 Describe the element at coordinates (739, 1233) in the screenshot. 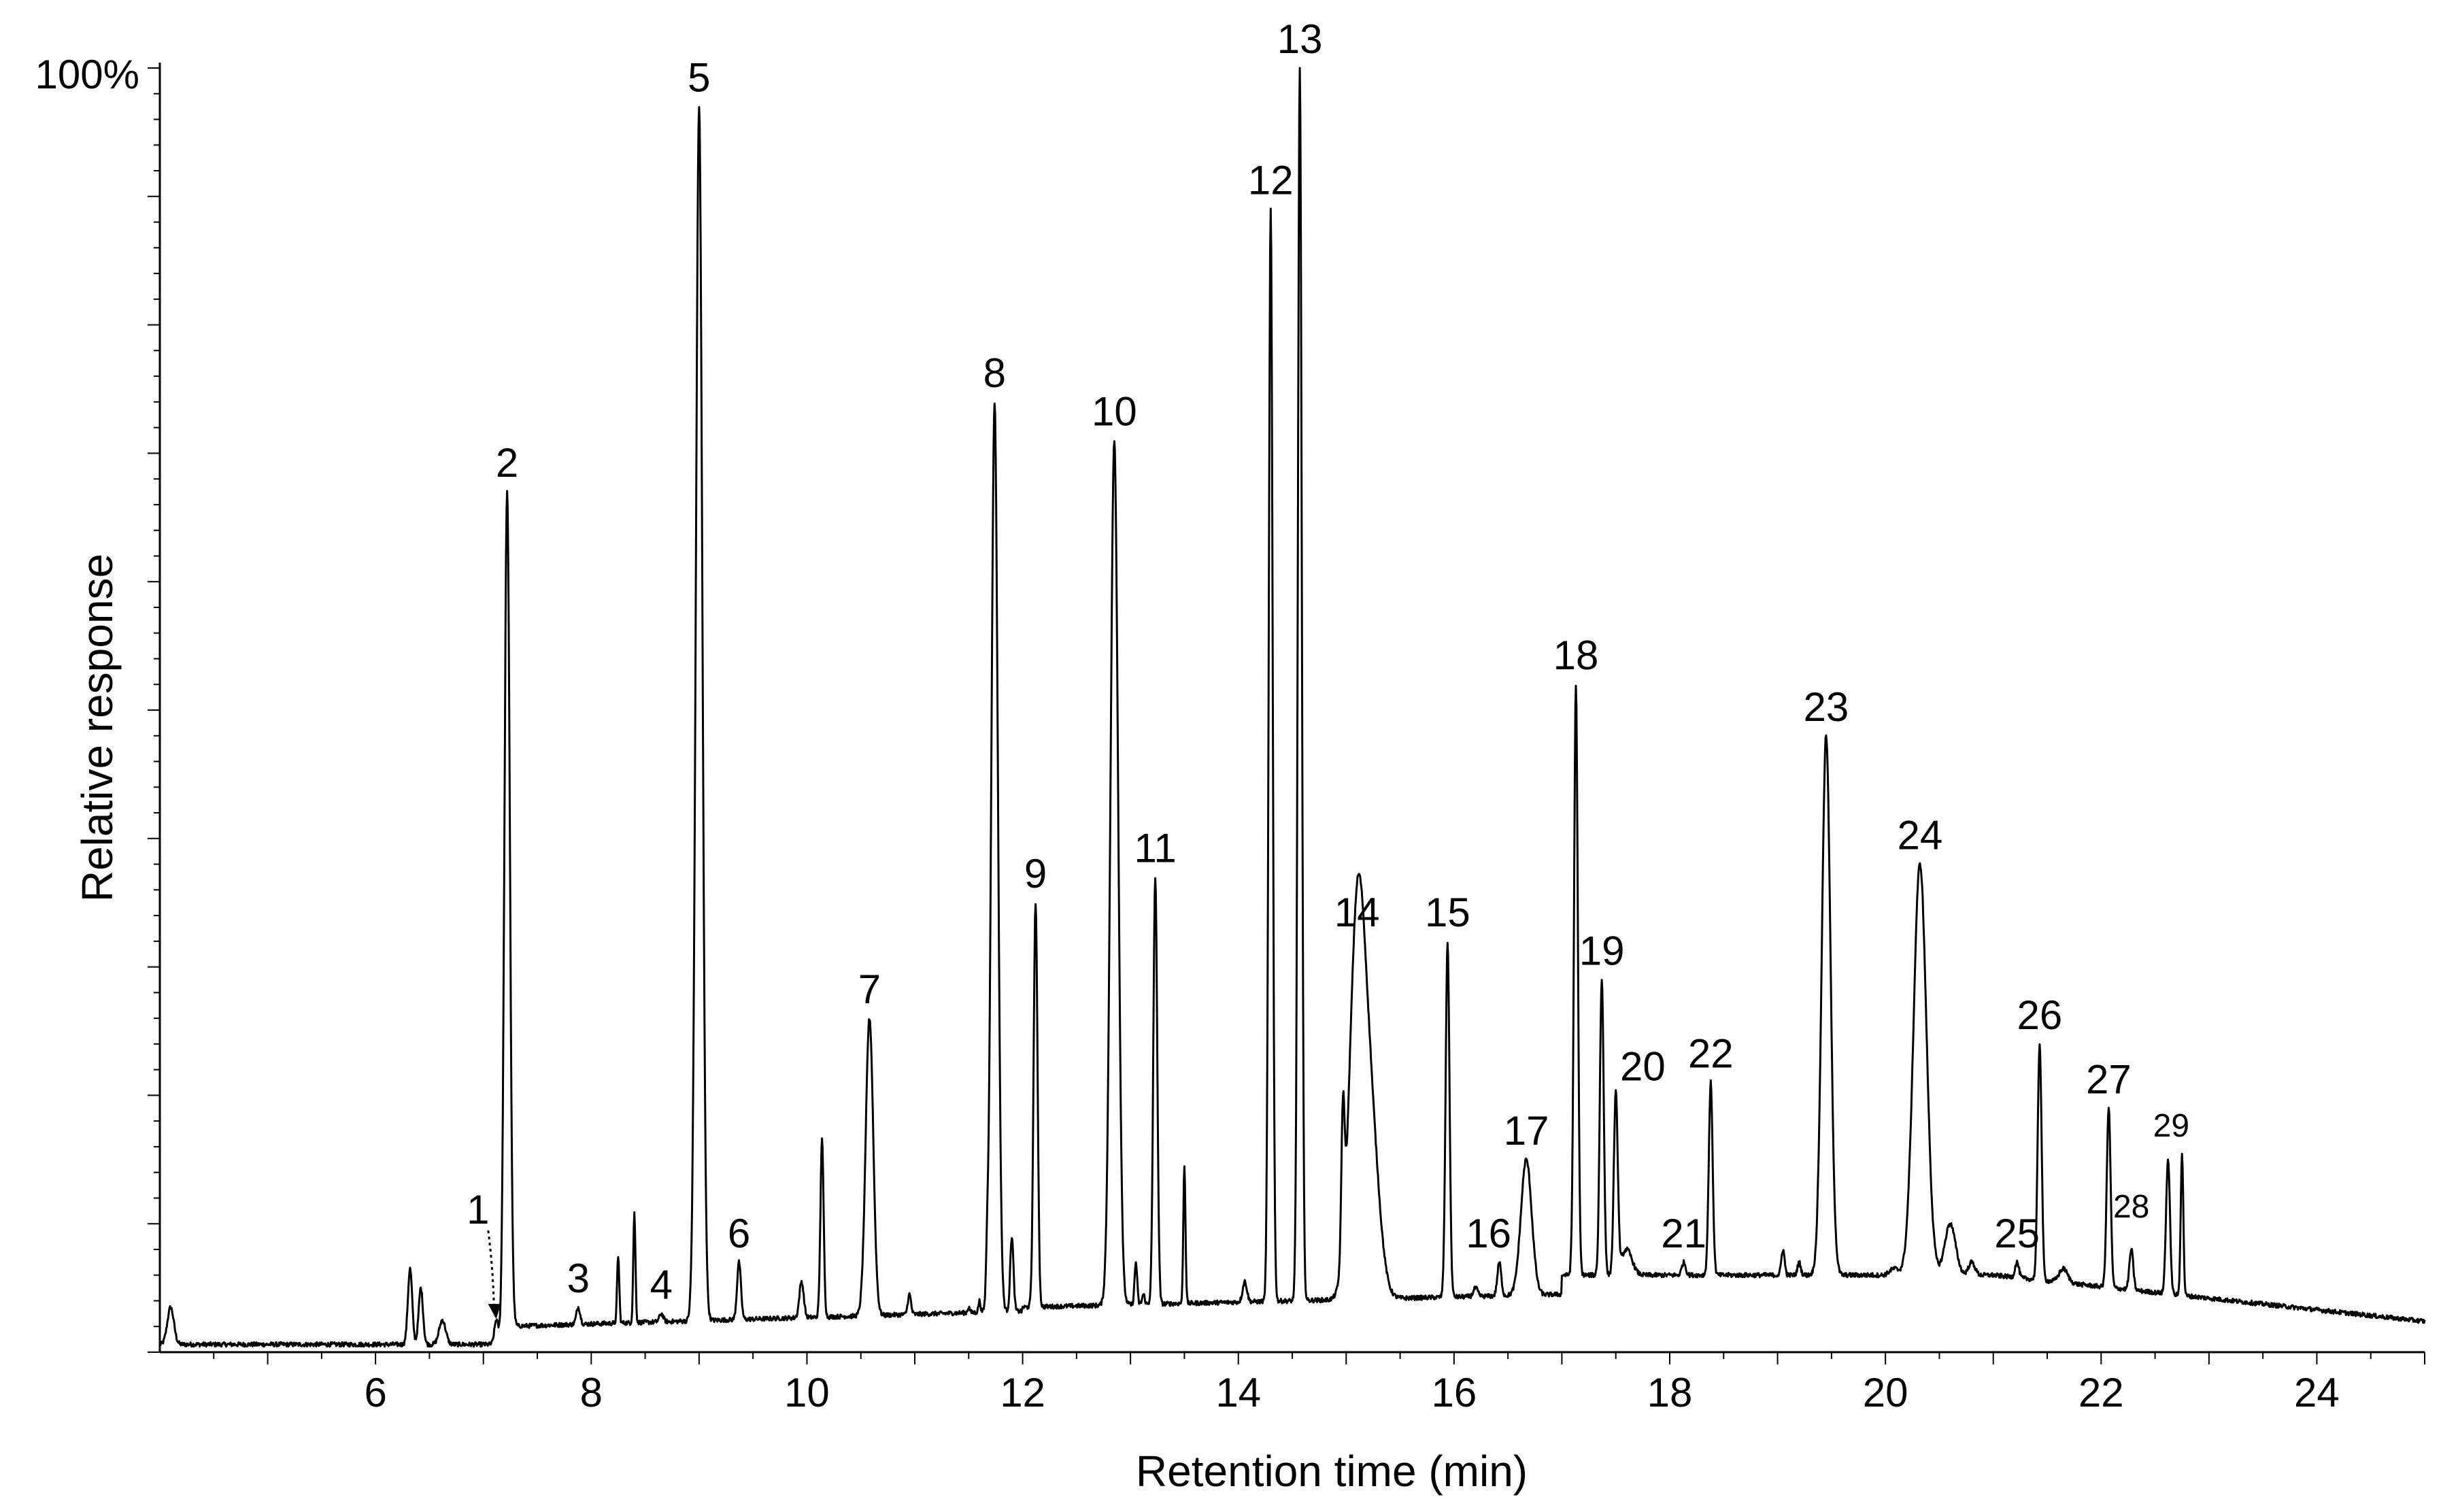

I see `peak-label-6: 6` at that location.